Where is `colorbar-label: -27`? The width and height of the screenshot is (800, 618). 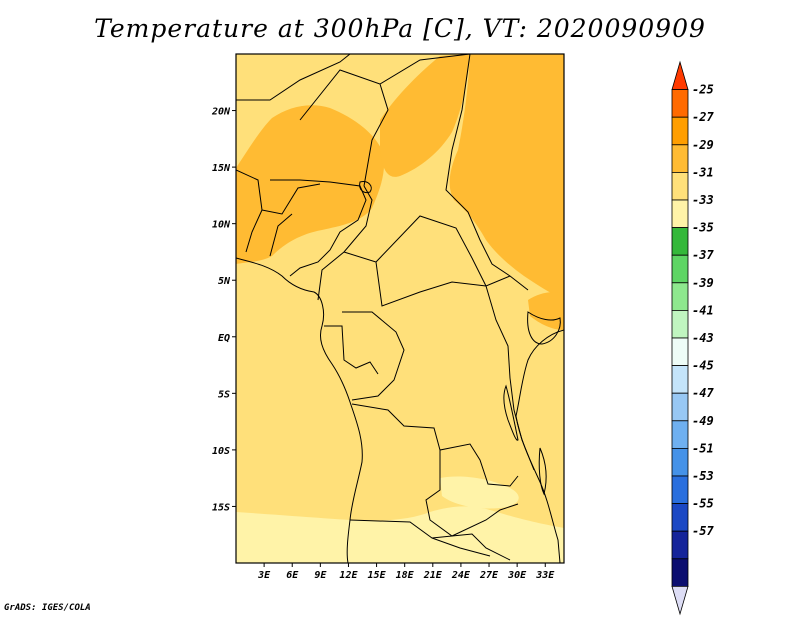 colorbar-label: -27 is located at coordinates (703, 117).